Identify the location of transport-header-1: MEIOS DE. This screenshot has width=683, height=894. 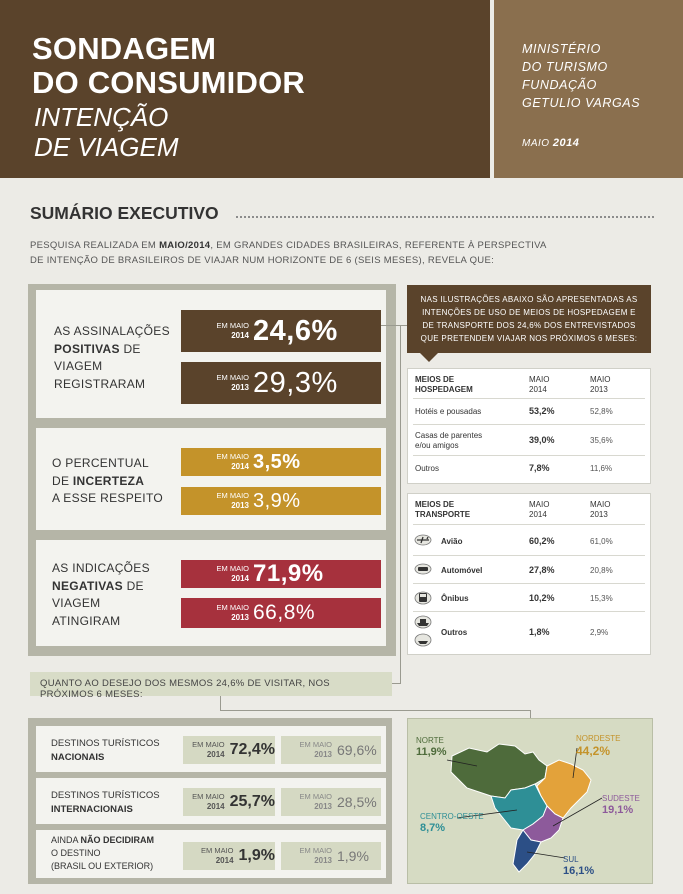
(435, 504).